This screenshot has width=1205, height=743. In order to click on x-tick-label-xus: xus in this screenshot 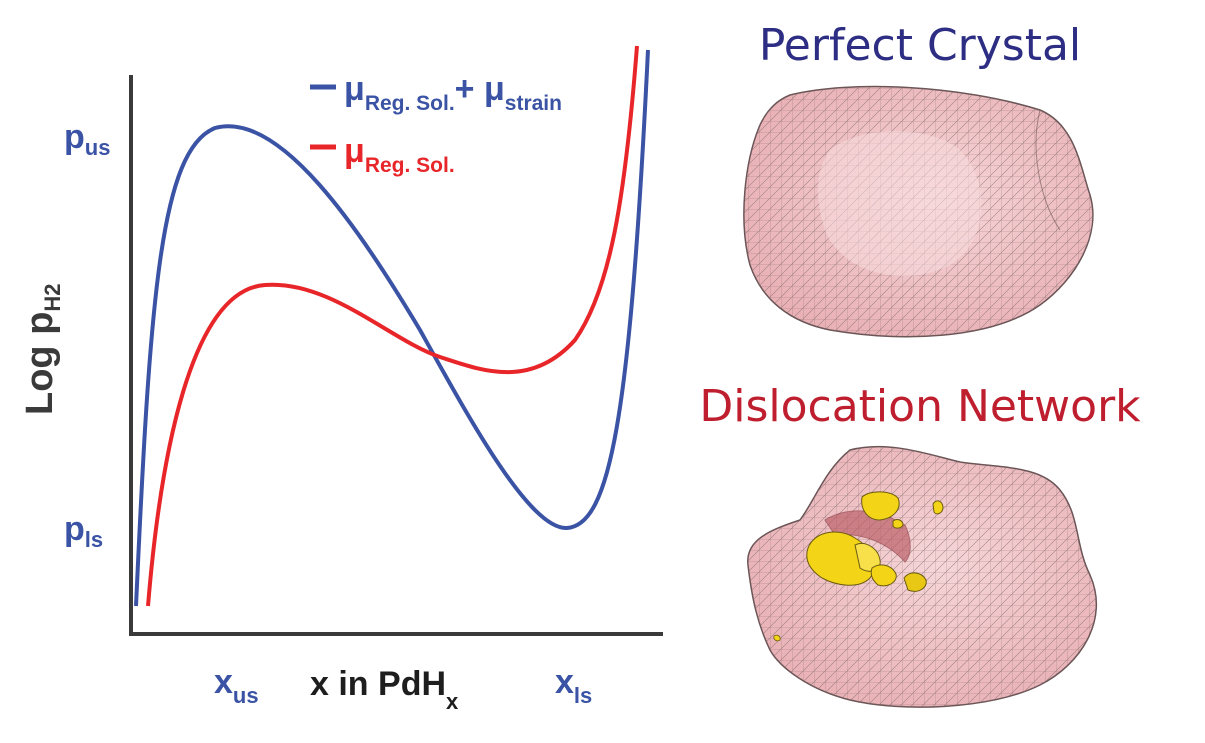, I will do `click(236, 685)`.